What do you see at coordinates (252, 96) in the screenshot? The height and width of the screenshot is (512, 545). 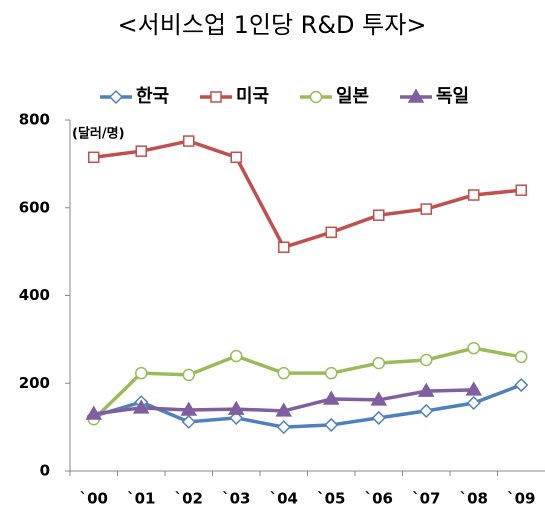 I see `legend-label: 미국` at bounding box center [252, 96].